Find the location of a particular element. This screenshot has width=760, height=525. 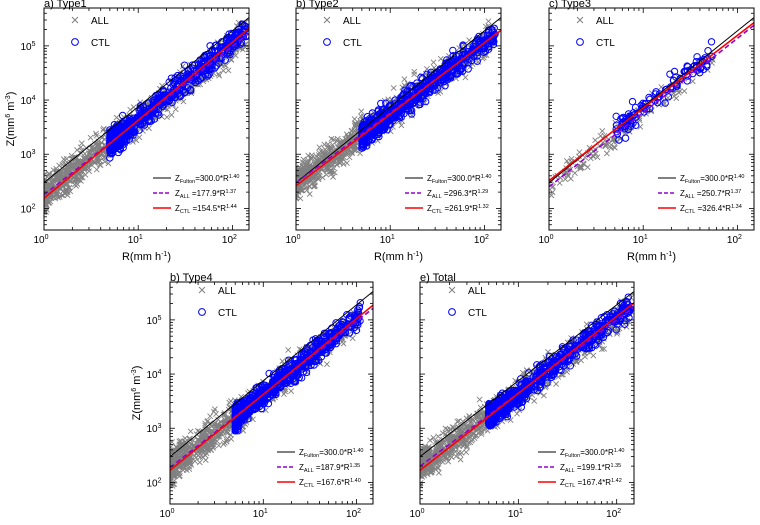

x-tick-exponent: 2 is located at coordinates (487, 237).